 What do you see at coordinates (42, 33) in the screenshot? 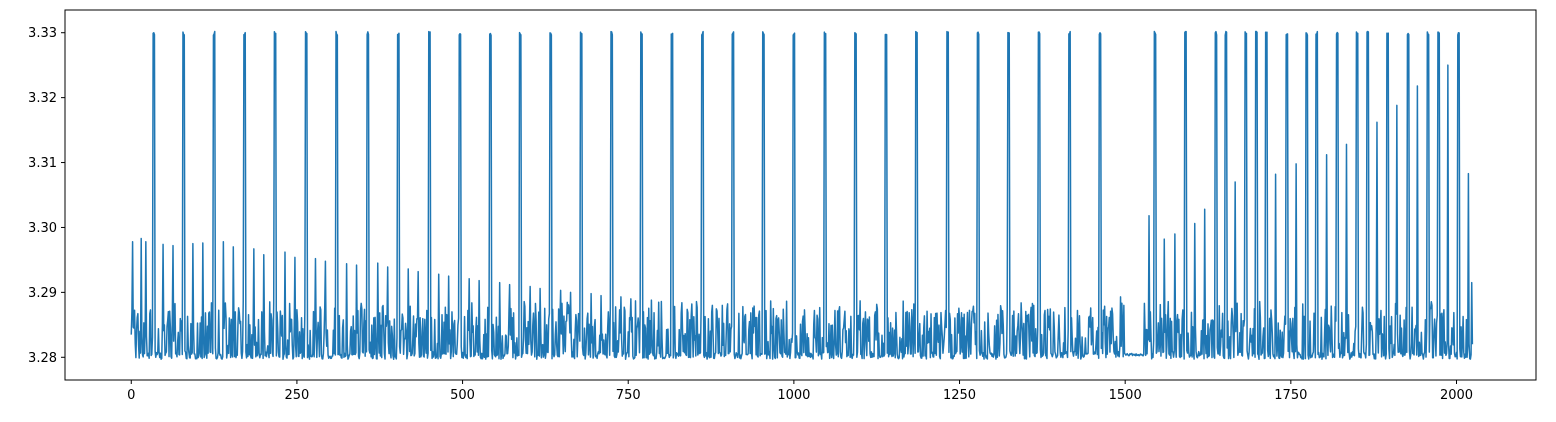
I see `y-tick-label: 3.33` at bounding box center [42, 33].